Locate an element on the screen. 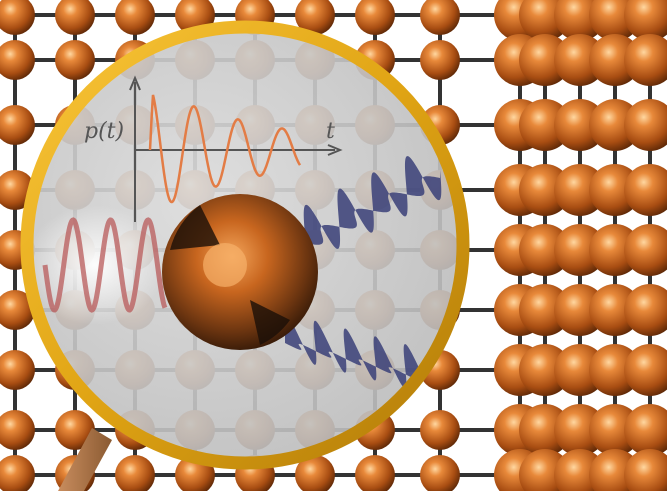 The height and width of the screenshot is (491, 667). y-axis-label: p(t) is located at coordinates (104, 131).